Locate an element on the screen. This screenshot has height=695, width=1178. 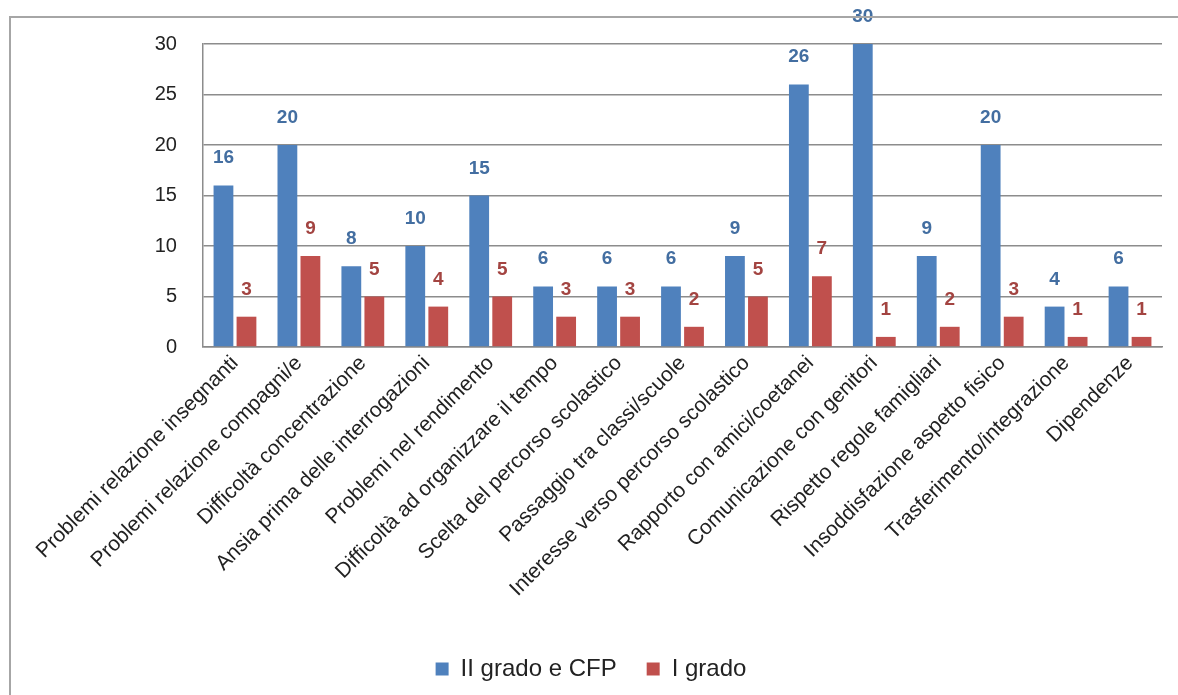
y-tick-label: 0 is located at coordinates (171, 345).